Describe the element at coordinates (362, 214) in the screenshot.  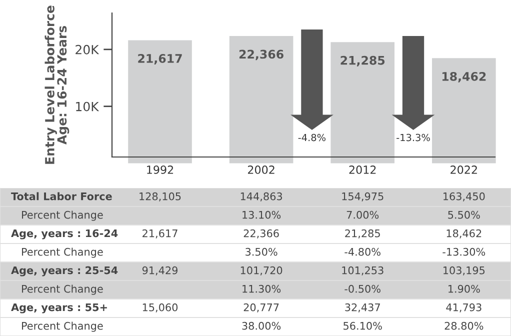
I see `text: 7.00%` at that location.